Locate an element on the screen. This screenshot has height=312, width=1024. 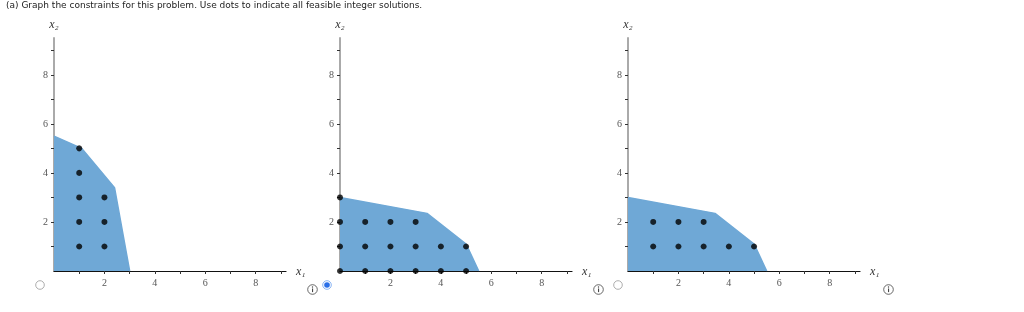
chart-title: (a) Graph the constraints for this problem. Use dots to indicate all feasible integer solutions. is located at coordinates (214, 5).